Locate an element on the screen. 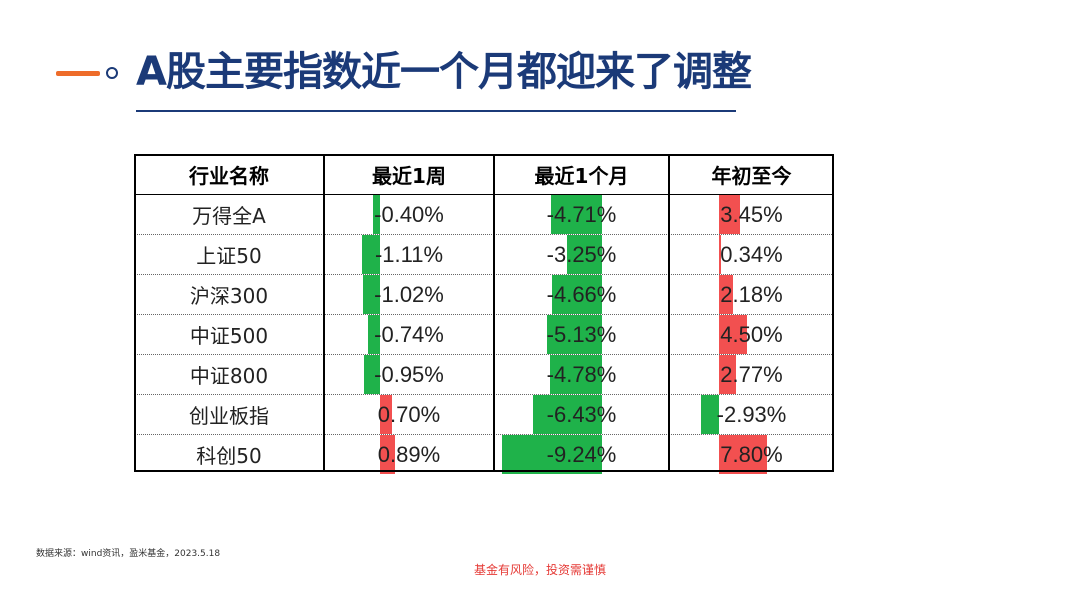 The image size is (1080, 608). value-label-week: -0.40% is located at coordinates (409, 214).